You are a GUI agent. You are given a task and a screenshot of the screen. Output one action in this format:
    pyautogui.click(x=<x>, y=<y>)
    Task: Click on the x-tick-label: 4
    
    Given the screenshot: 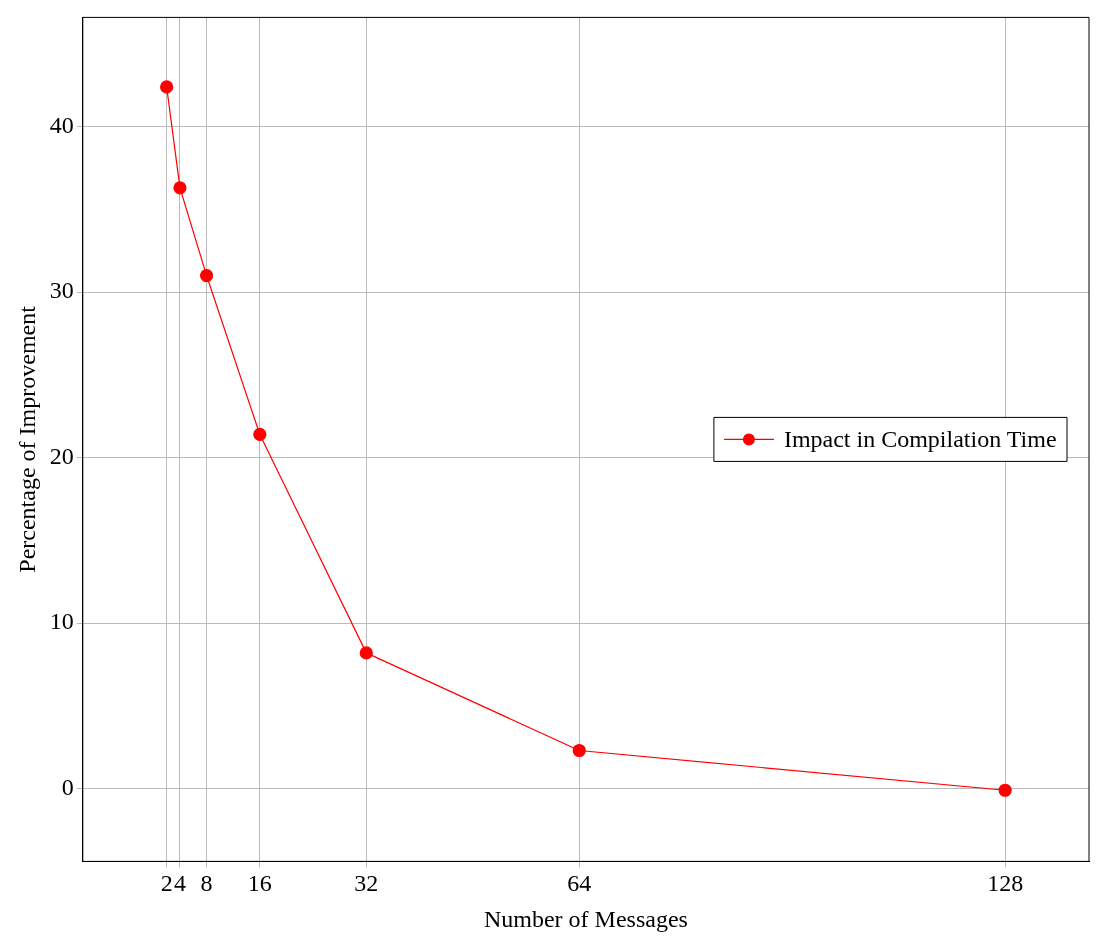 What is the action you would take?
    pyautogui.click(x=179, y=883)
    